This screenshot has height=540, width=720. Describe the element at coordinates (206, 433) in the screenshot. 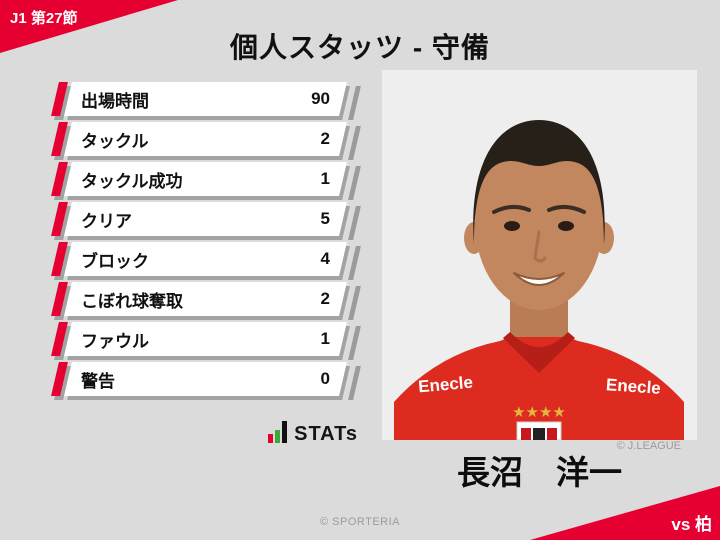

I see `stats-brand-logo: STATs` at that location.